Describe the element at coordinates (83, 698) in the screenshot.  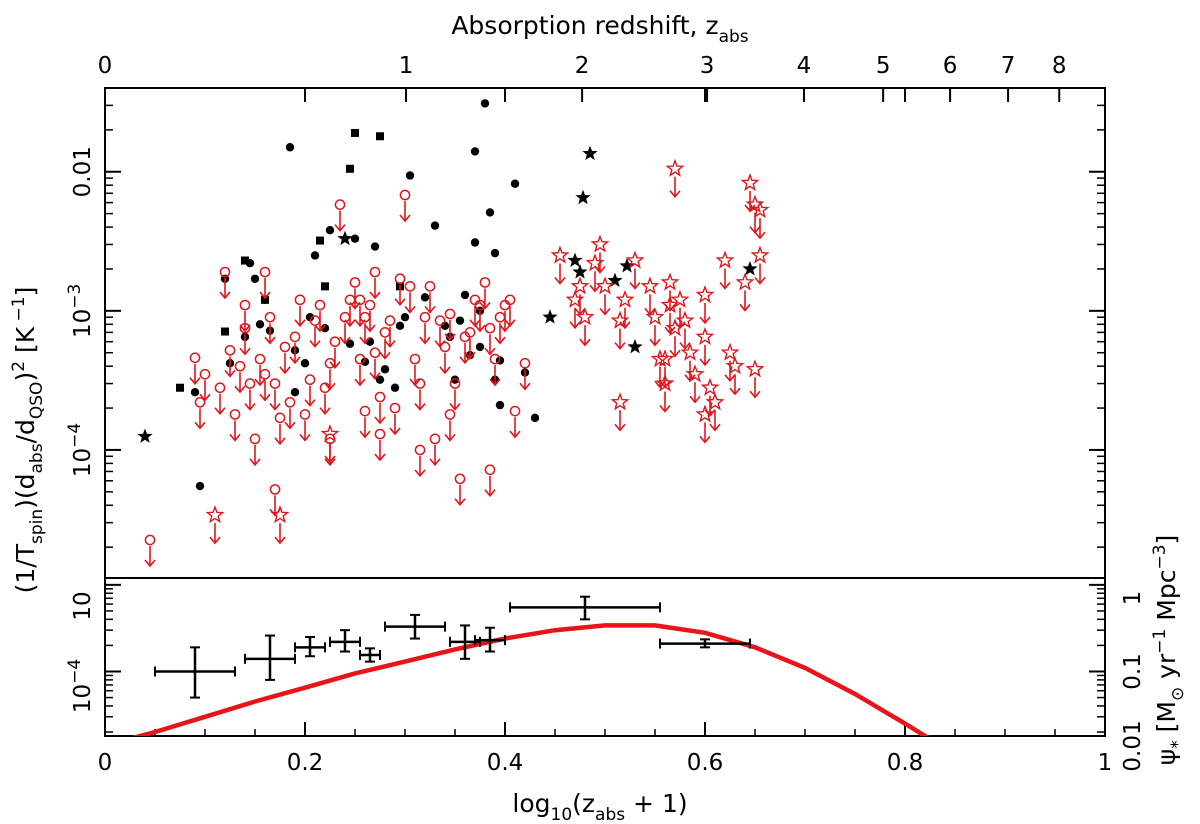
I see `lower-left-tick-label-base: 10` at that location.